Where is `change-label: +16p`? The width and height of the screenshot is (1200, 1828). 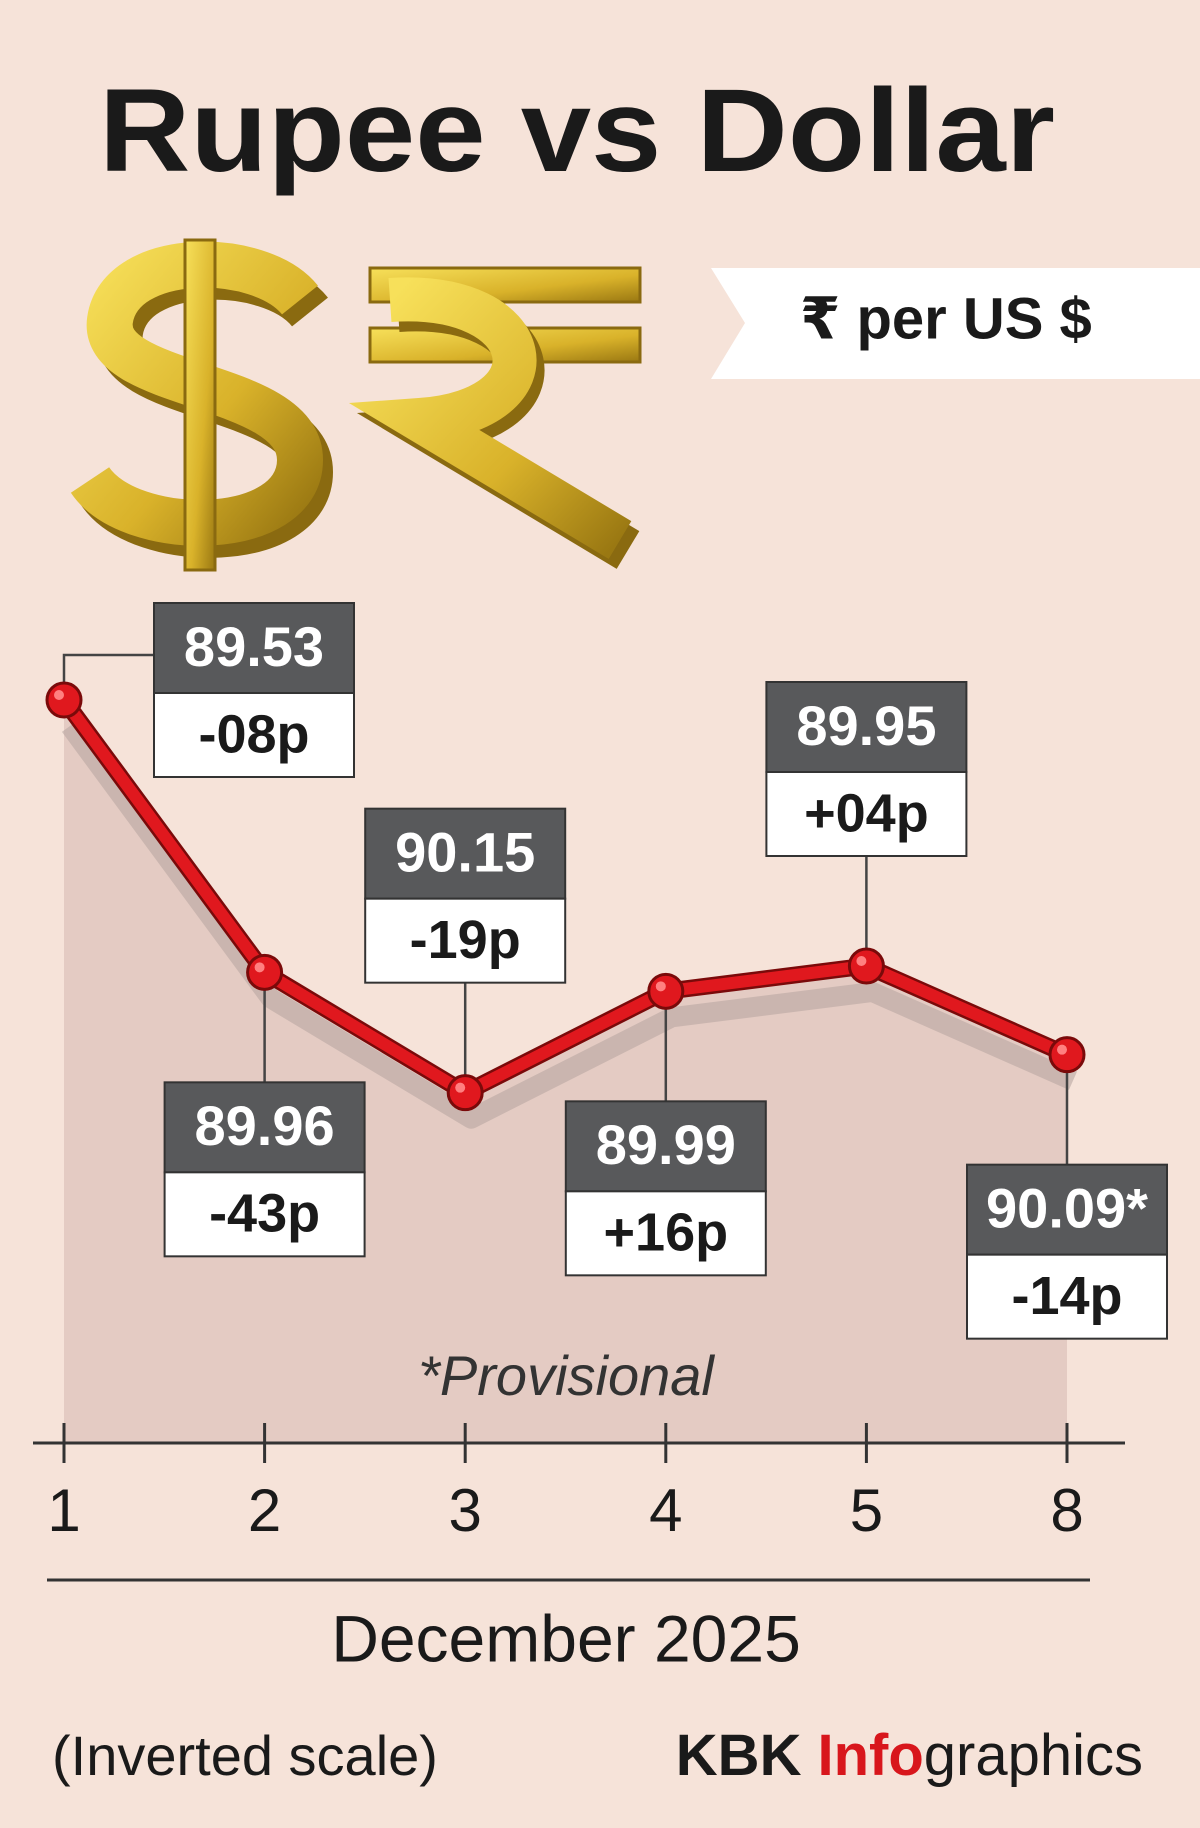 change-label: +16p is located at coordinates (666, 1233).